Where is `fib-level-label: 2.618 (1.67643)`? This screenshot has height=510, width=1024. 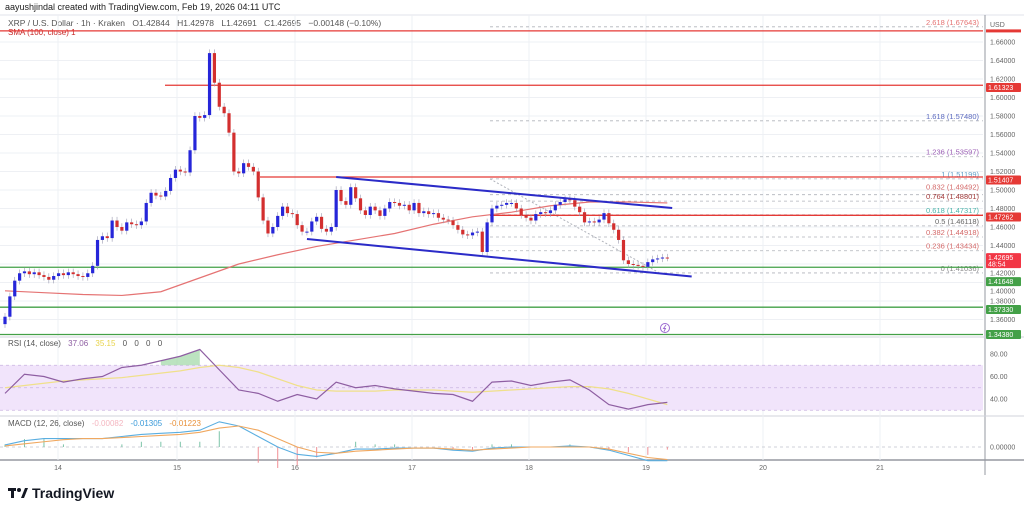
fib-level-label: 2.618 (1.67643) is located at coordinates (952, 22).